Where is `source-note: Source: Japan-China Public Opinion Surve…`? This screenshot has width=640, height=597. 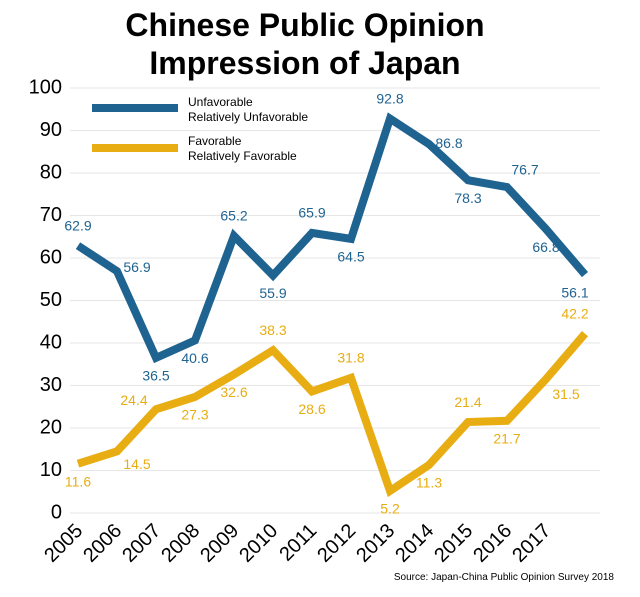 source-note: Source: Japan-China Public Opinion Surve… is located at coordinates (503, 577).